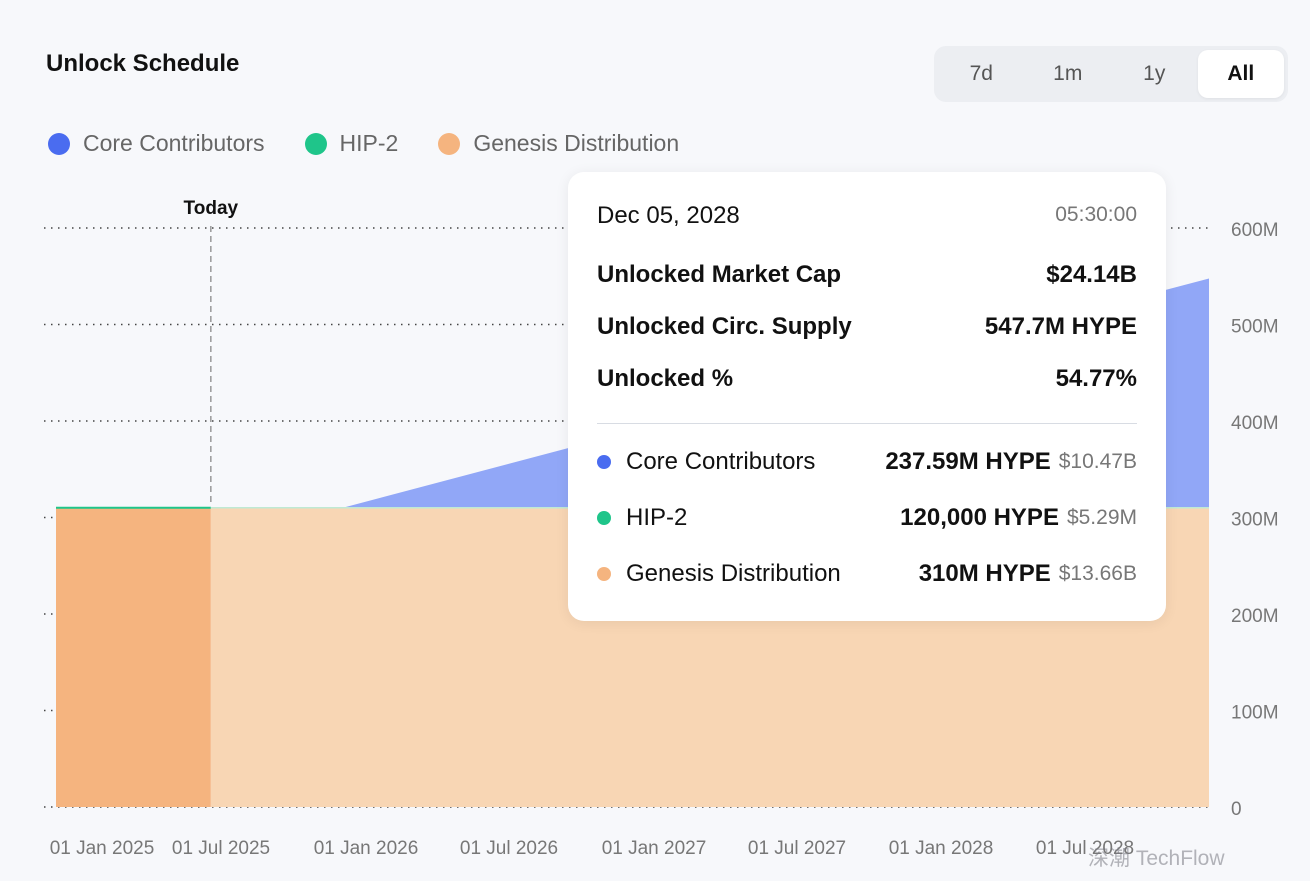 This screenshot has height=881, width=1310. What do you see at coordinates (867, 518) in the screenshot?
I see `tooltip-series-hip2: HIP-2 120,000 HYPE $5.29M` at bounding box center [867, 518].